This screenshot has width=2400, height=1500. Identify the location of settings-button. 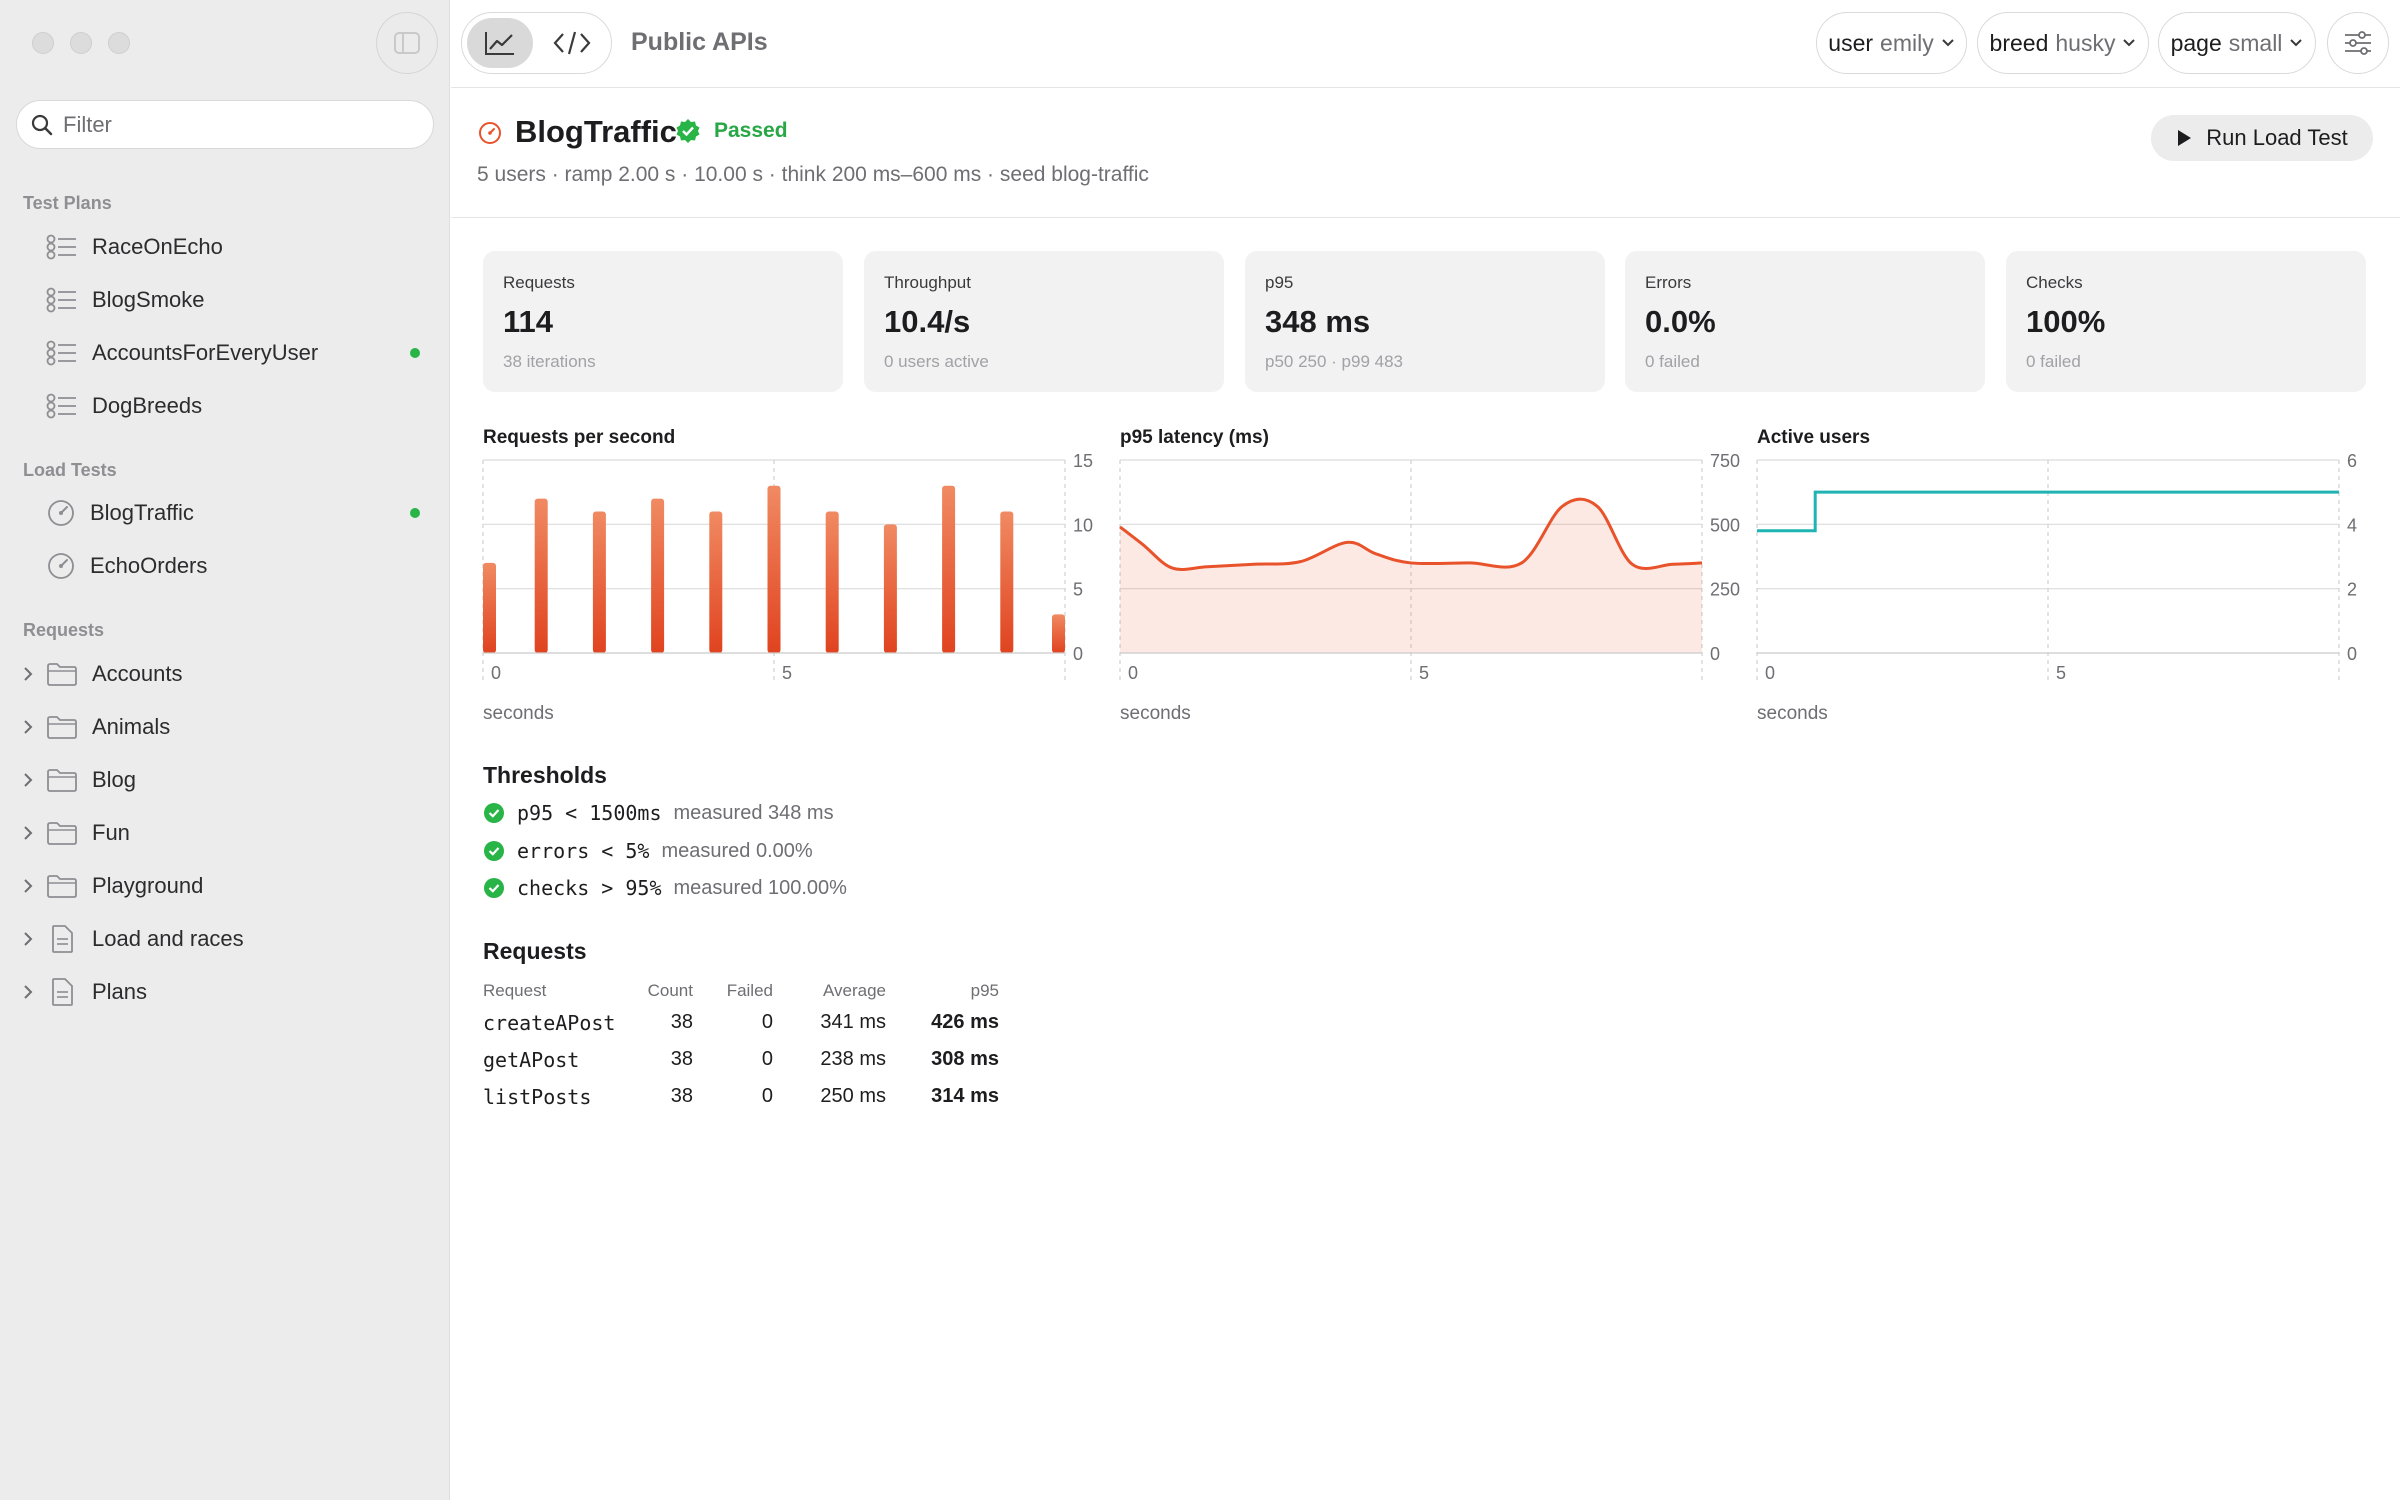
(2358, 43).